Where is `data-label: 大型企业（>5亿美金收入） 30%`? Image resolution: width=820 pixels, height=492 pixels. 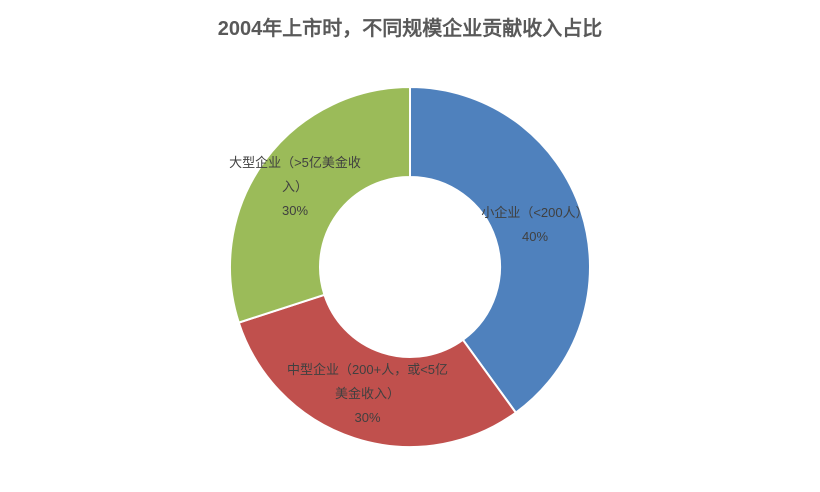
data-label: 大型企业（>5亿美金收入） 30% is located at coordinates (295, 187).